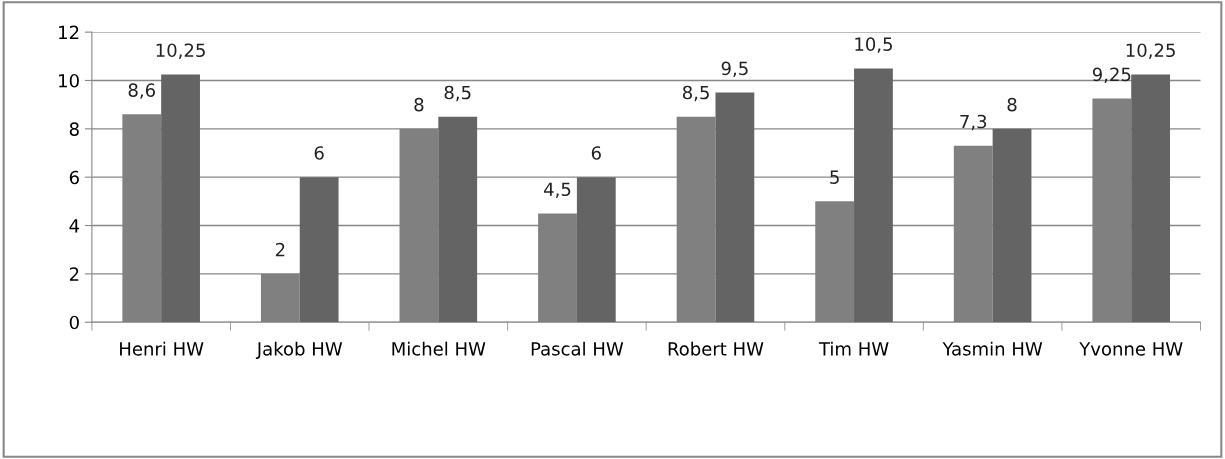  I want to click on y-tick-label: 4, so click(74, 226).